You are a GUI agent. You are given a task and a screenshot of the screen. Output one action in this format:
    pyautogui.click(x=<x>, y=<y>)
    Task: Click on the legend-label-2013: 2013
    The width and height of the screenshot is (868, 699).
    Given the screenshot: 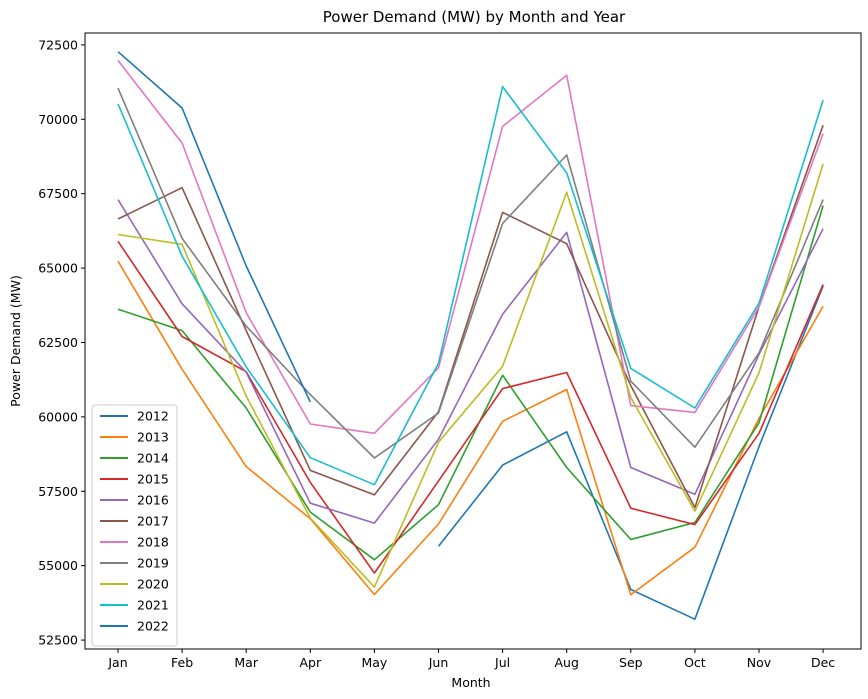 What is the action you would take?
    pyautogui.click(x=153, y=437)
    